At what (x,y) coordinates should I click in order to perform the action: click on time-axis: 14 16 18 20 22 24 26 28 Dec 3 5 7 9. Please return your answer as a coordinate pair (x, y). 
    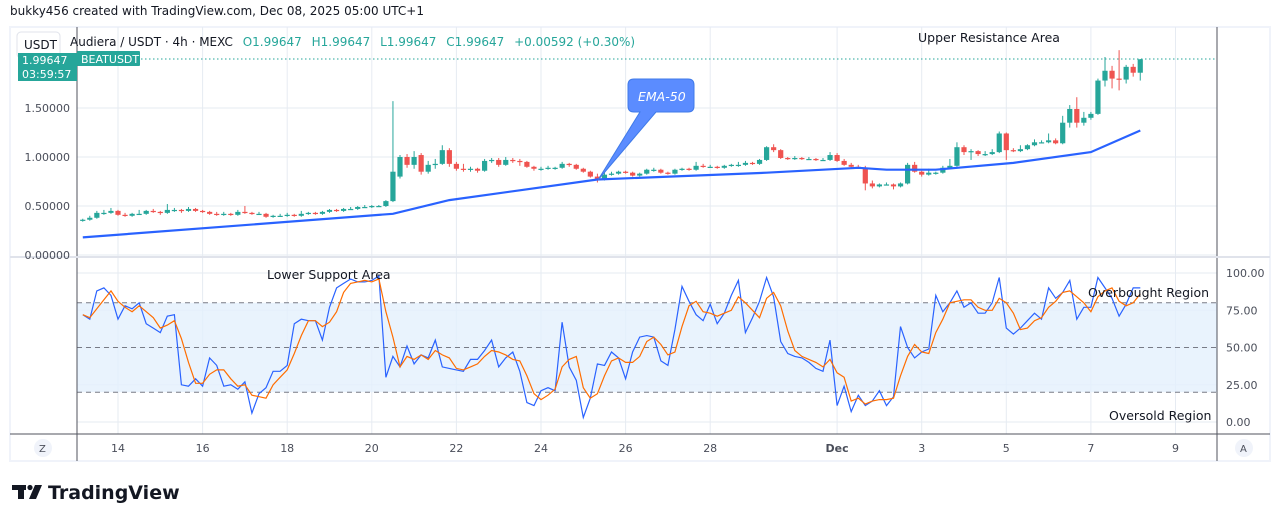
    Looking at the image, I should click on (645, 448).